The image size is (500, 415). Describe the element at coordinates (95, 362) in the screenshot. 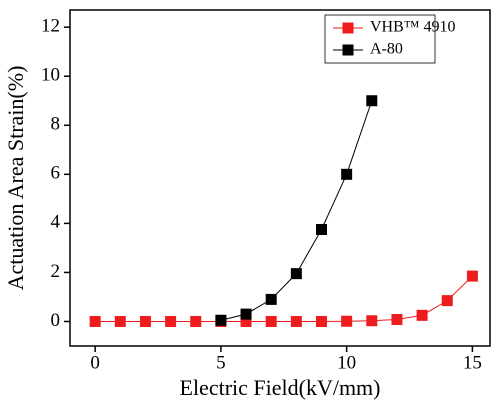

I see `x-tick-label: 0` at that location.